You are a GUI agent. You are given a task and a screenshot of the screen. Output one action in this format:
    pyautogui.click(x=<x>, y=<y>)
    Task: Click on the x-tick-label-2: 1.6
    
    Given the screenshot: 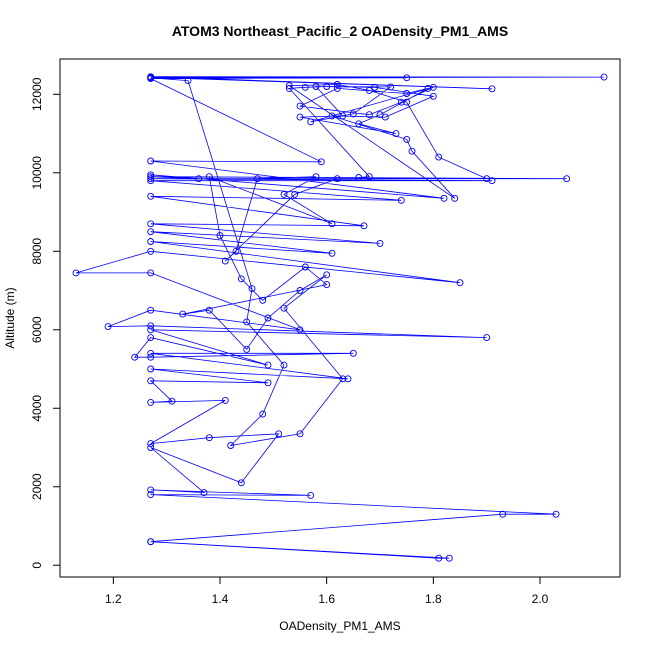 What is the action you would take?
    pyautogui.click(x=326, y=599)
    